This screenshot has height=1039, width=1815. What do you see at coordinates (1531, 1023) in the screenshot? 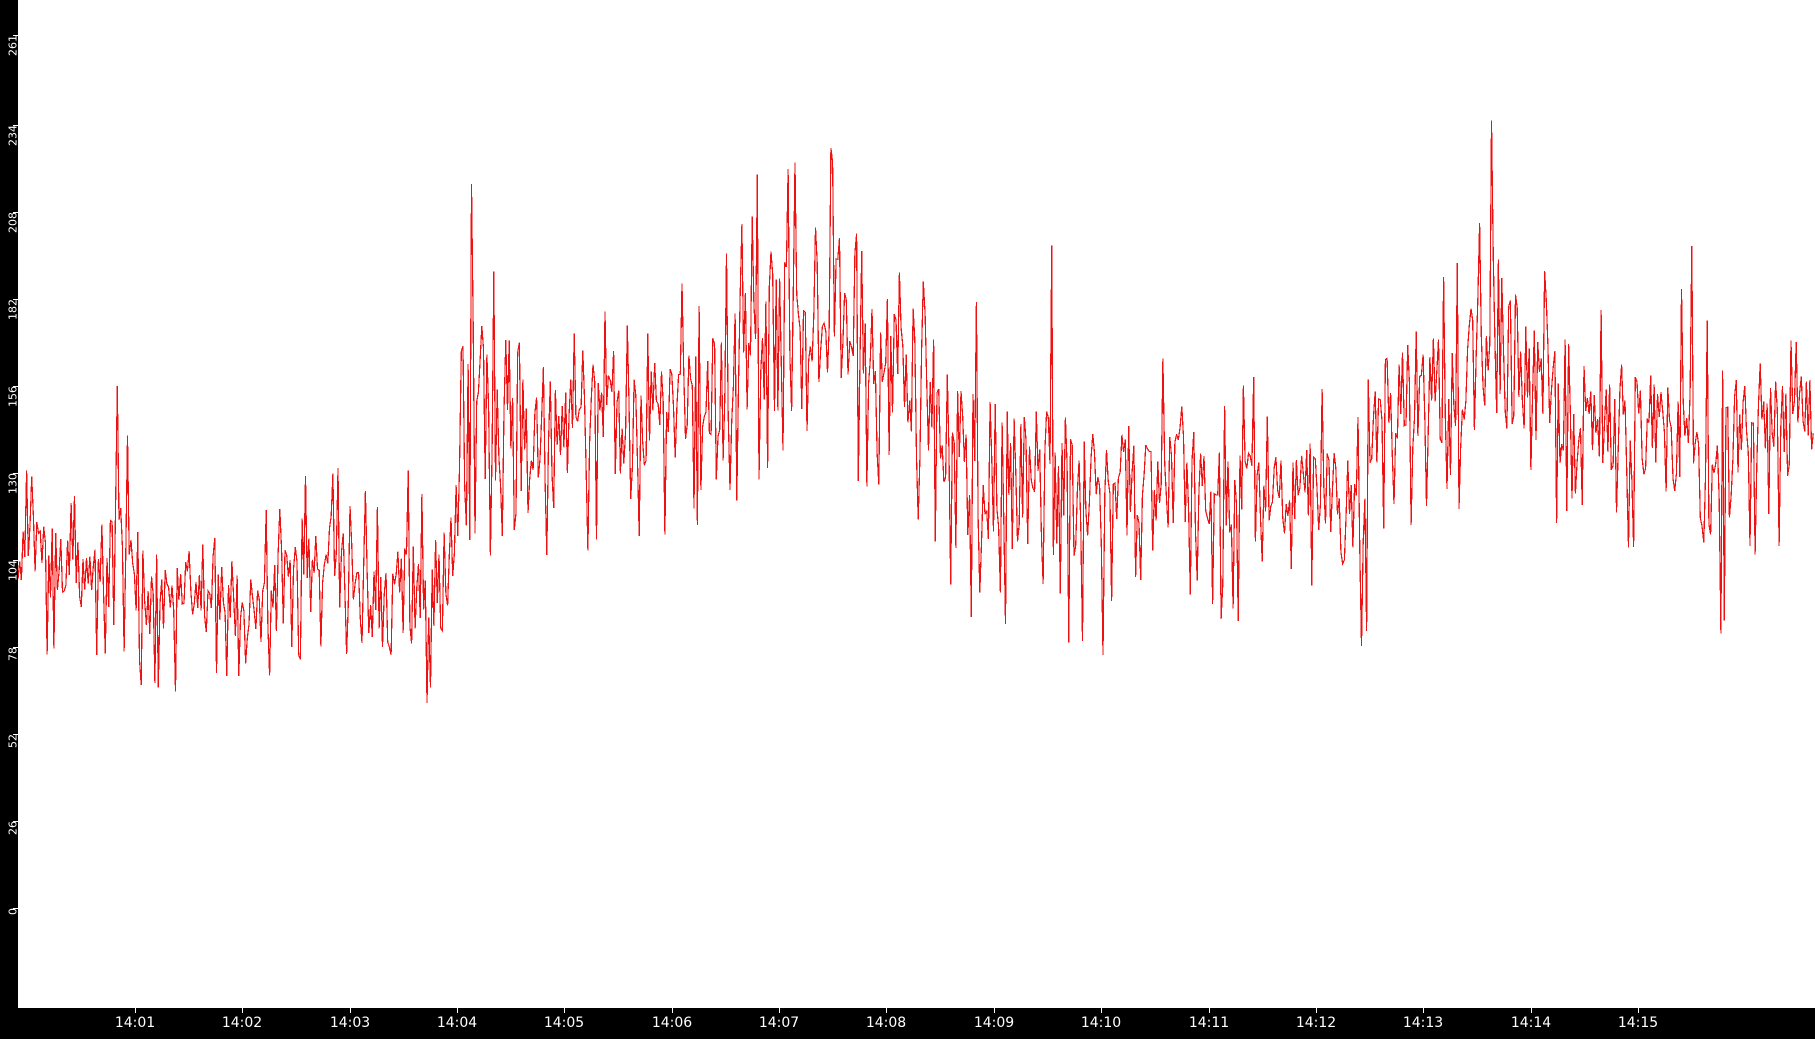
I see `x-tick-label: 14:14` at bounding box center [1531, 1023].